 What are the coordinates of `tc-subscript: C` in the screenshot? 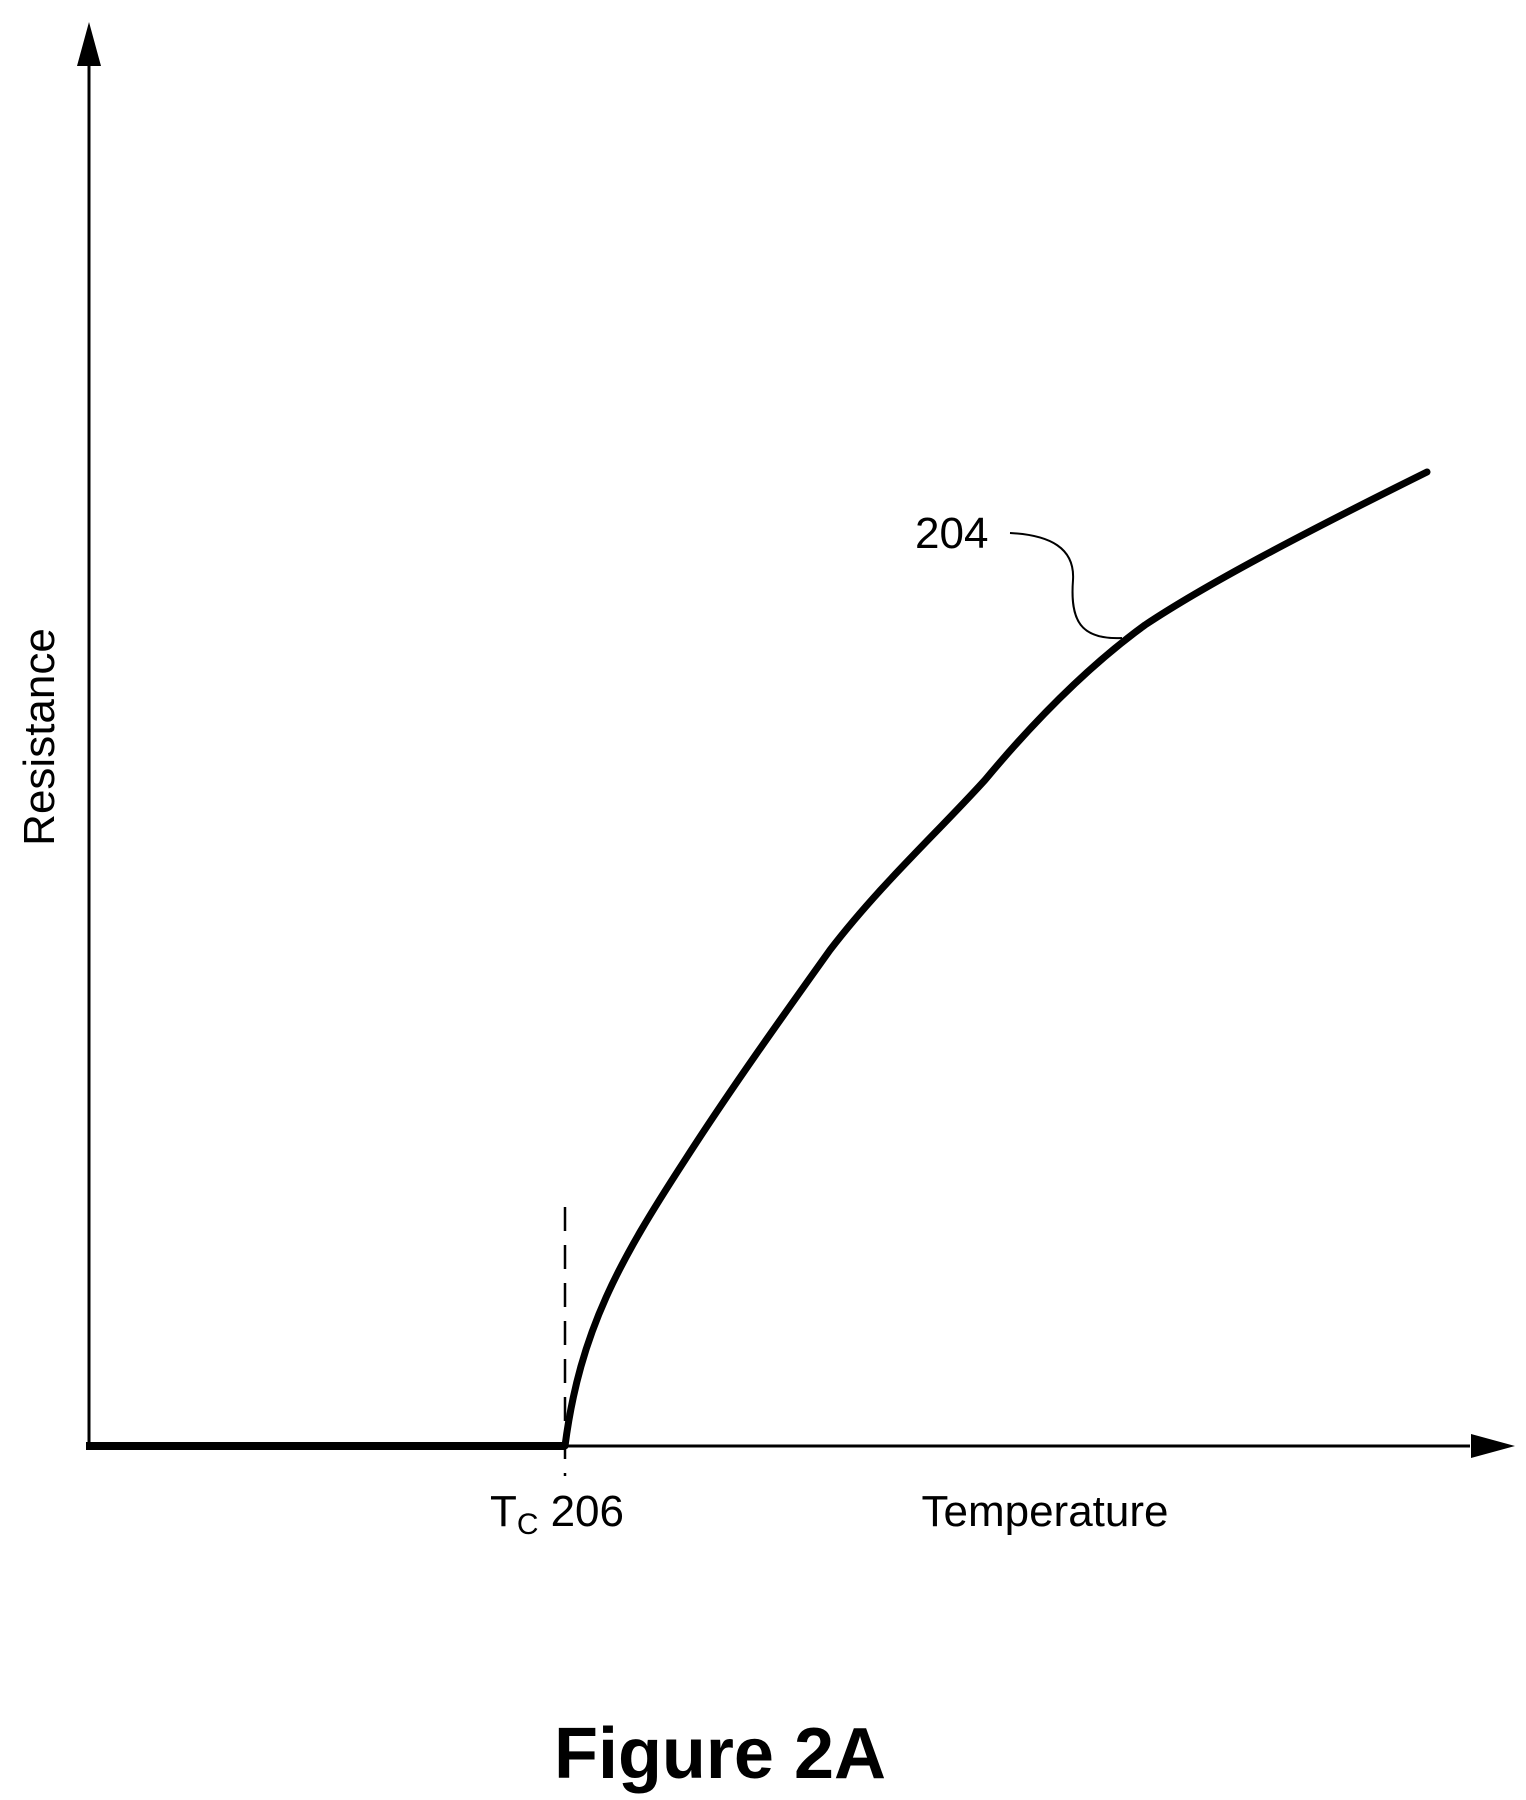 It's located at (528, 1524).